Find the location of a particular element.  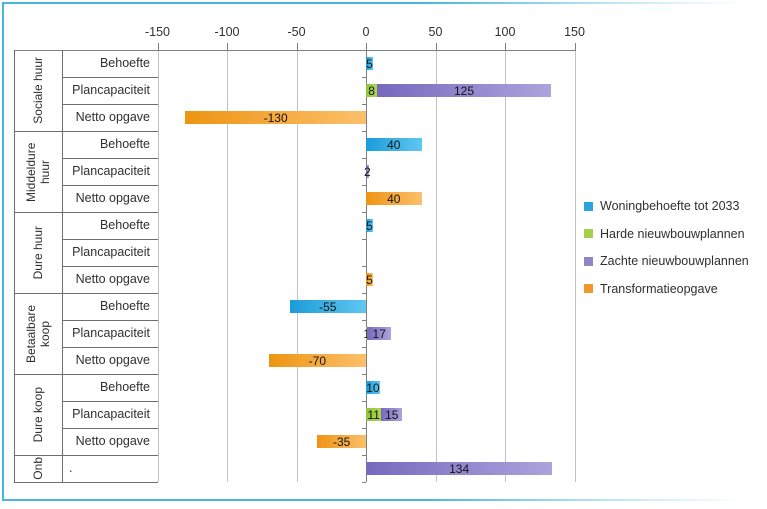

chart-border-bottom is located at coordinates (384, 500).